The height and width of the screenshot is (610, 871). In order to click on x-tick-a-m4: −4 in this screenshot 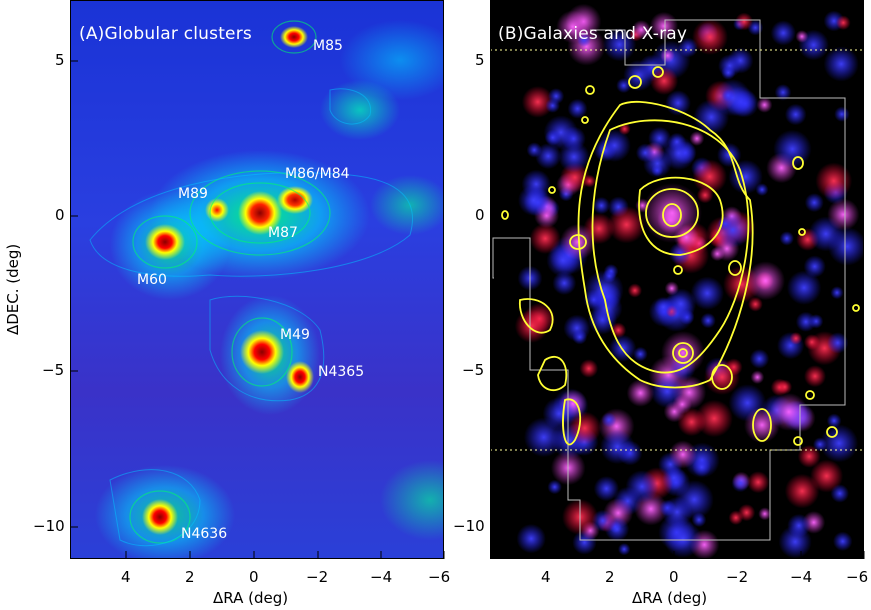, I will do `click(381, 577)`.